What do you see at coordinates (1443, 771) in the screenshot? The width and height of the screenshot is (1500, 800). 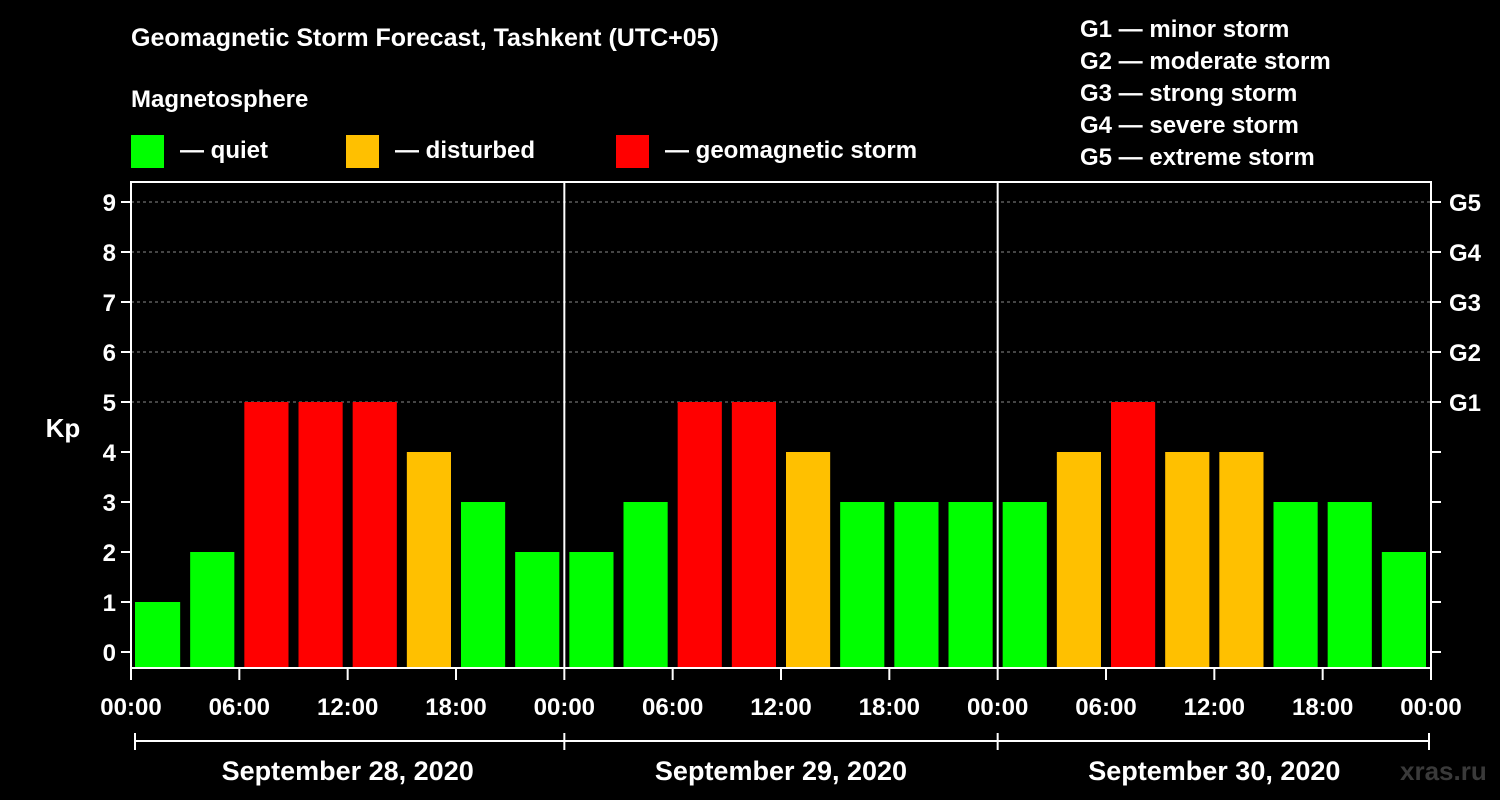 I see `watermark: xras.ru` at bounding box center [1443, 771].